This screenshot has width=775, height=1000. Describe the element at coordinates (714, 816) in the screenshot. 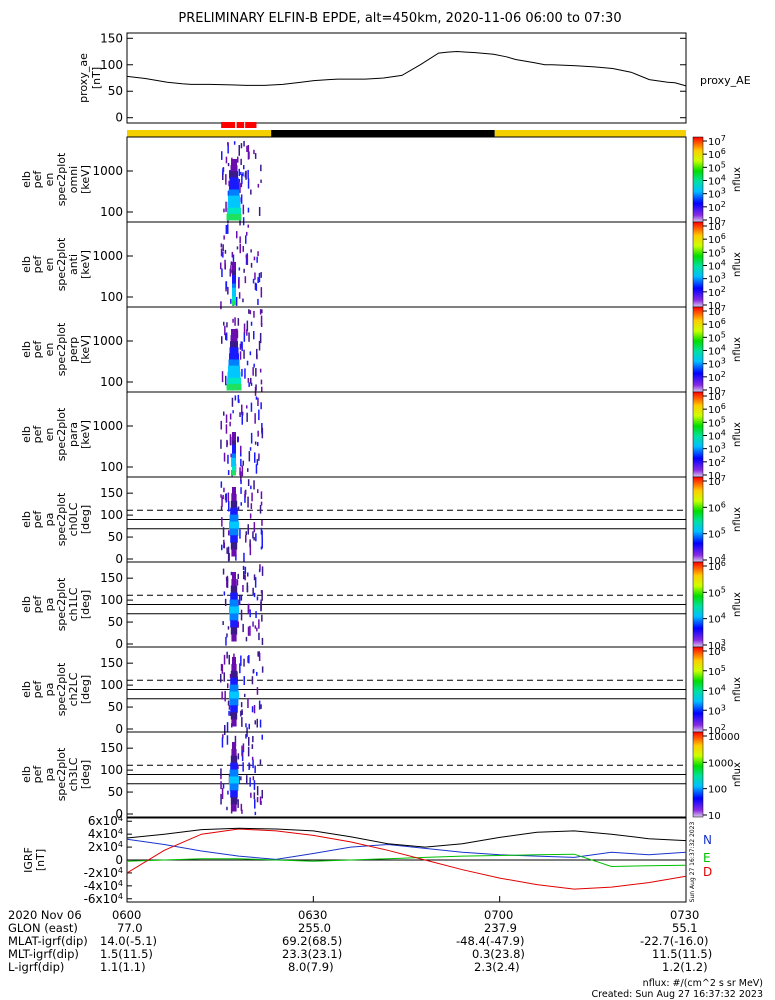

I see `colorbar-tick-label: 10` at that location.